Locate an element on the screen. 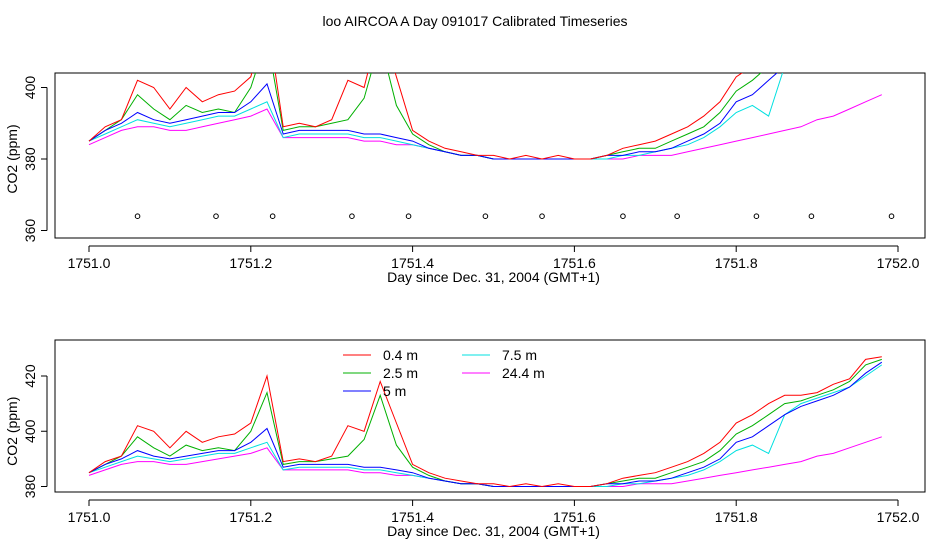 This screenshot has width=950, height=550. legend-label: 7.5 m is located at coordinates (519, 355).